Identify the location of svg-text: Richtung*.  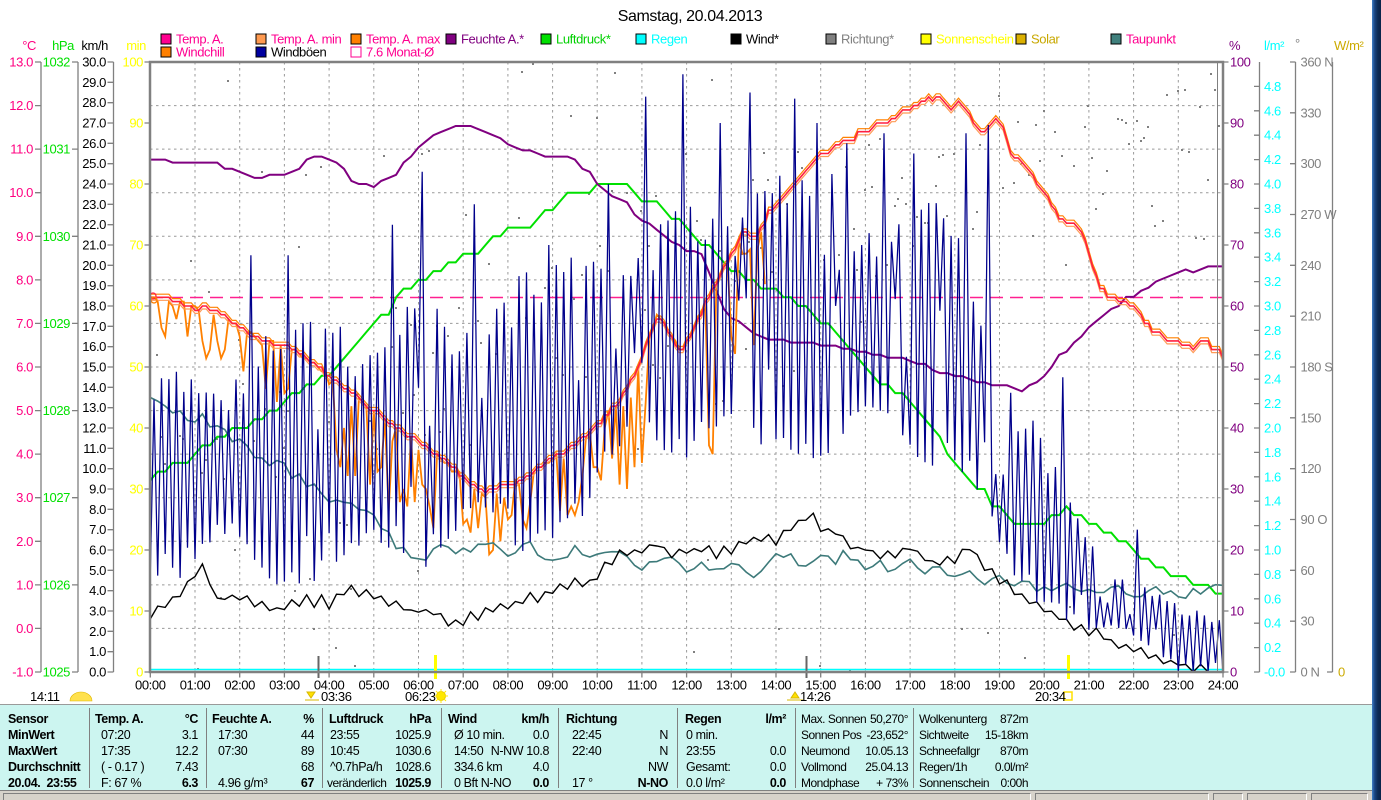
(867, 39).